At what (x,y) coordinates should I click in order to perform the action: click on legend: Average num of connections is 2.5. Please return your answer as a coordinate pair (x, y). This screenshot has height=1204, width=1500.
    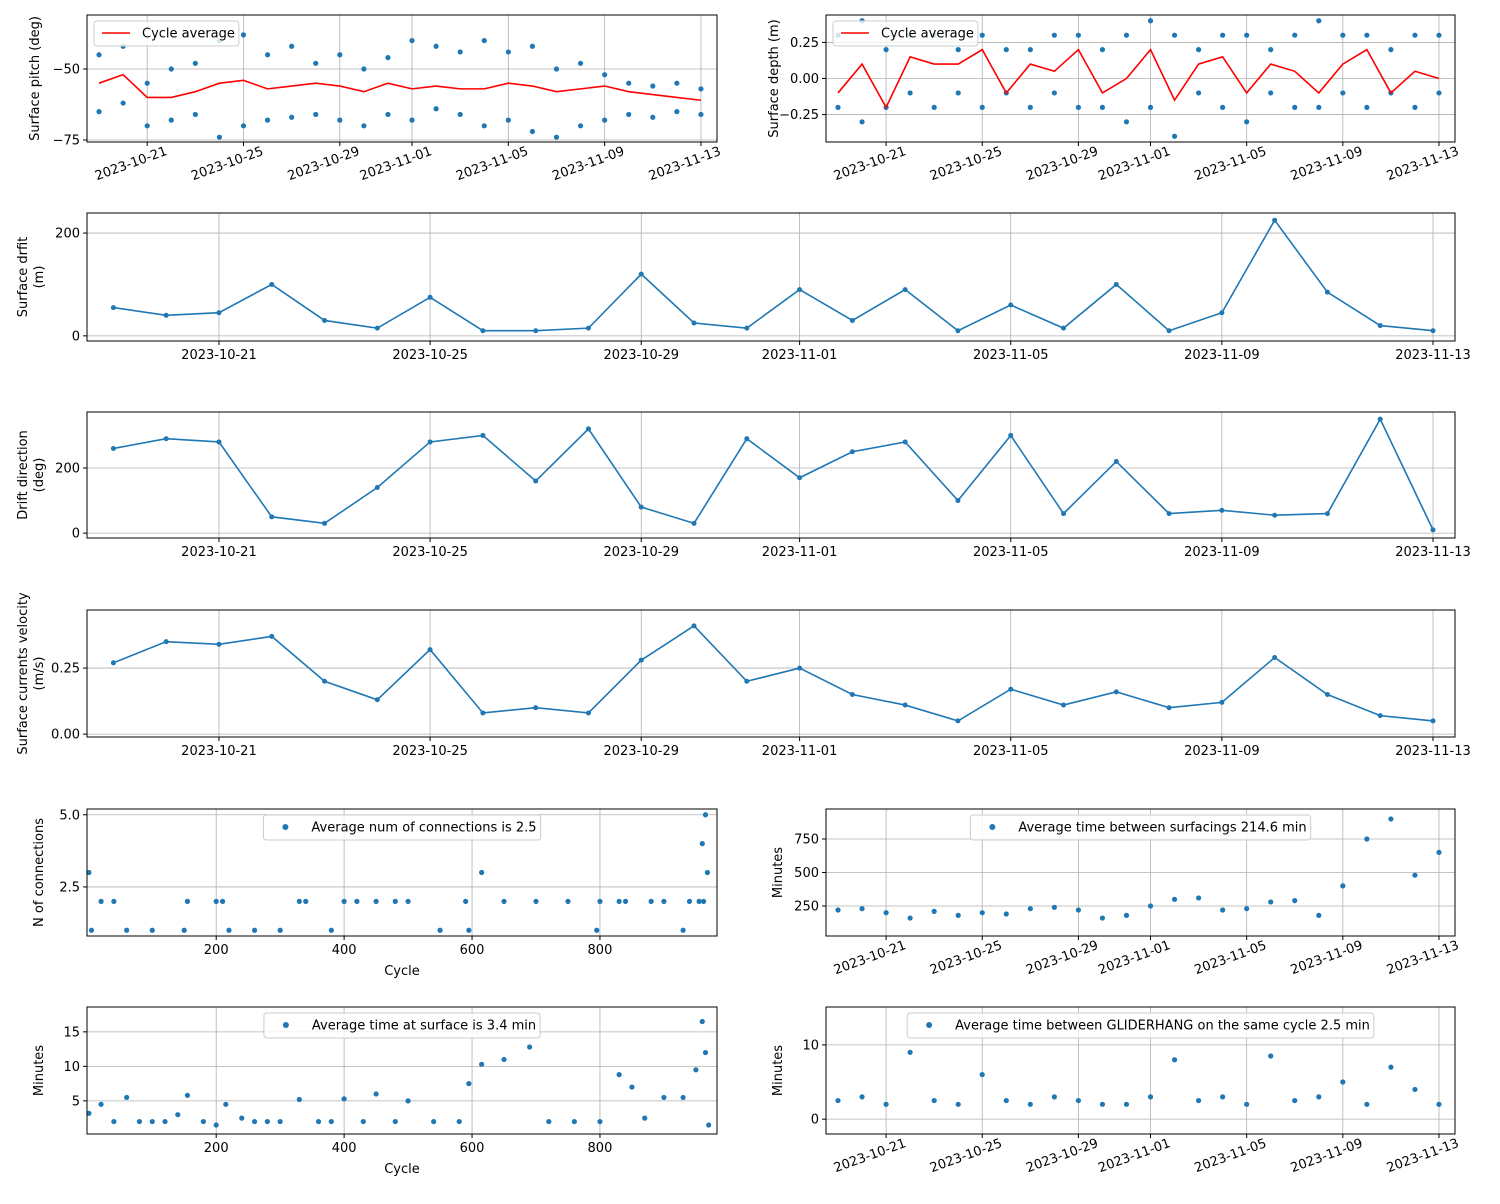
    Looking at the image, I should click on (402, 827).